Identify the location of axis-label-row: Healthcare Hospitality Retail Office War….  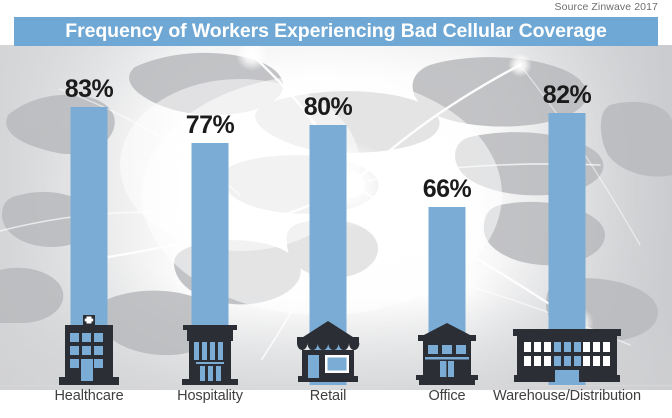
(336, 400).